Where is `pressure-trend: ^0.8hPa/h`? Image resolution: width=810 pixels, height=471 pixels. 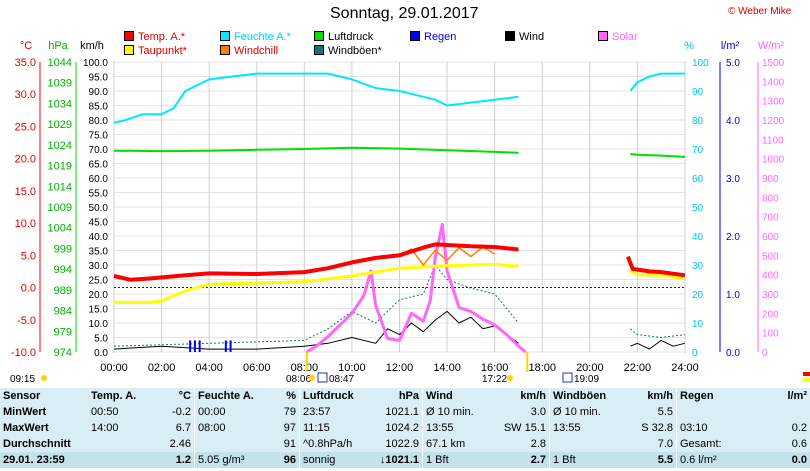
pressure-trend: ^0.8hPa/h is located at coordinates (333, 444).